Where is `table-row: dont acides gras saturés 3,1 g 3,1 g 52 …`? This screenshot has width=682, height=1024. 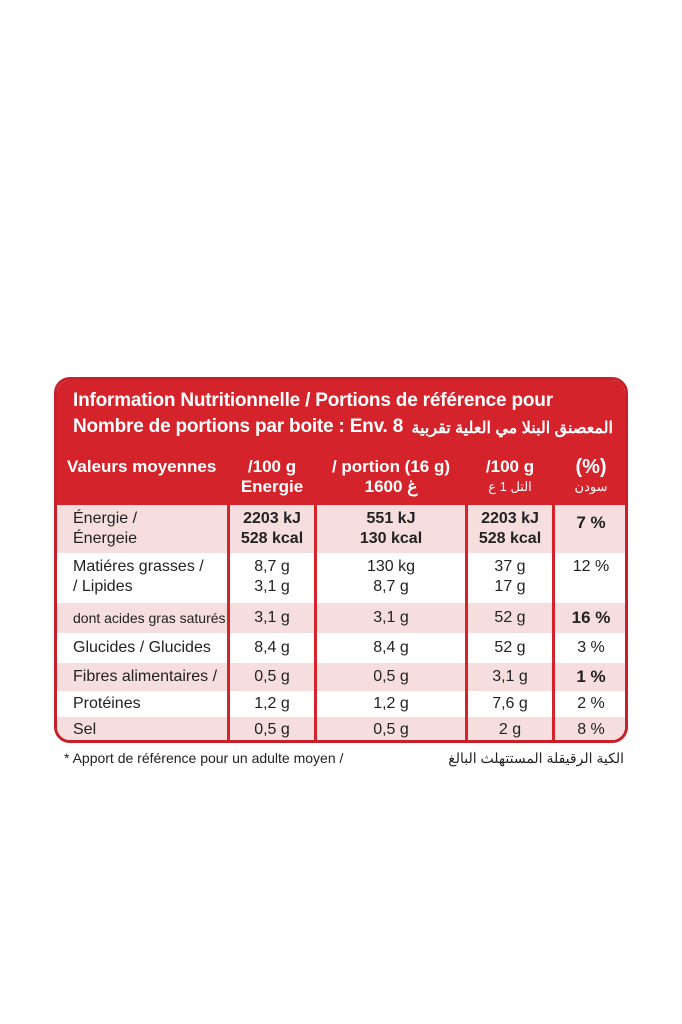 table-row: dont acides gras saturés 3,1 g 3,1 g 52 … is located at coordinates (341, 618).